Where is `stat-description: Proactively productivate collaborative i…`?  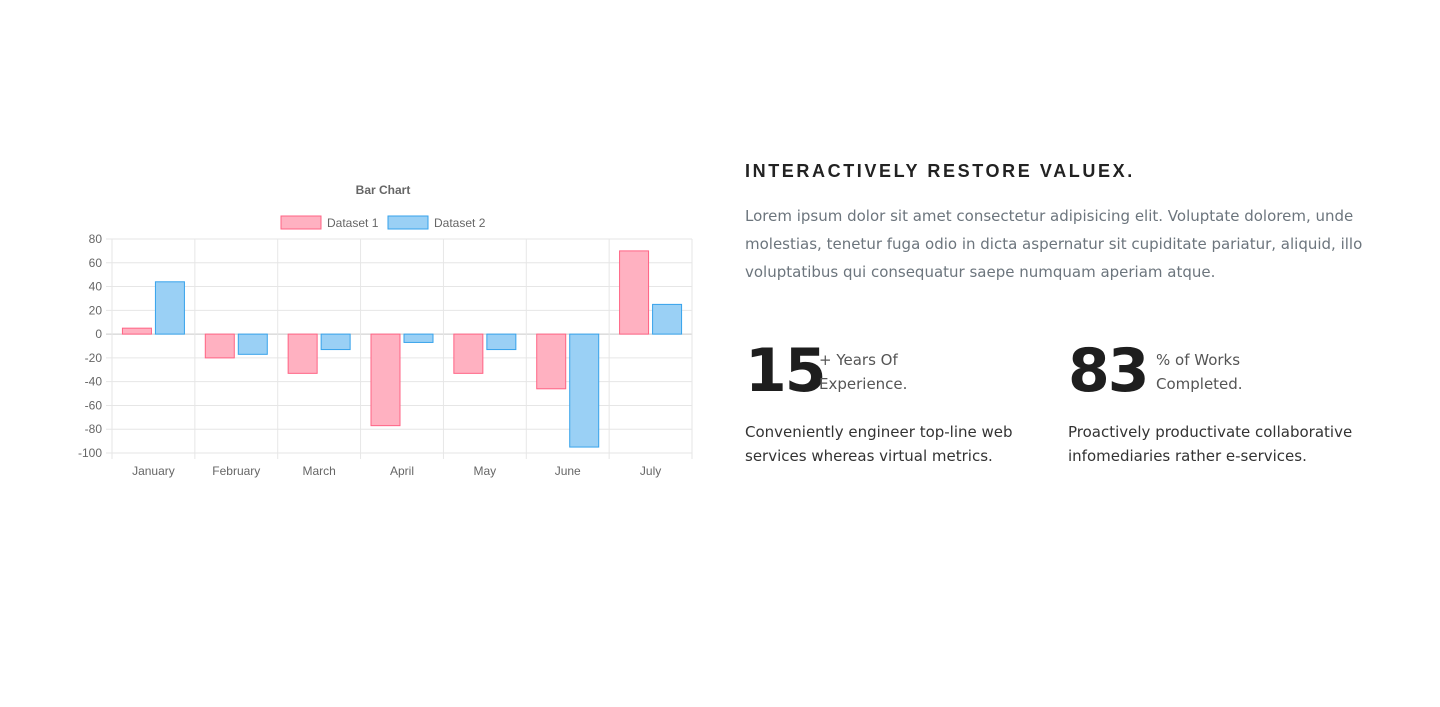 stat-description: Proactively productivate collaborative i… is located at coordinates (1210, 444).